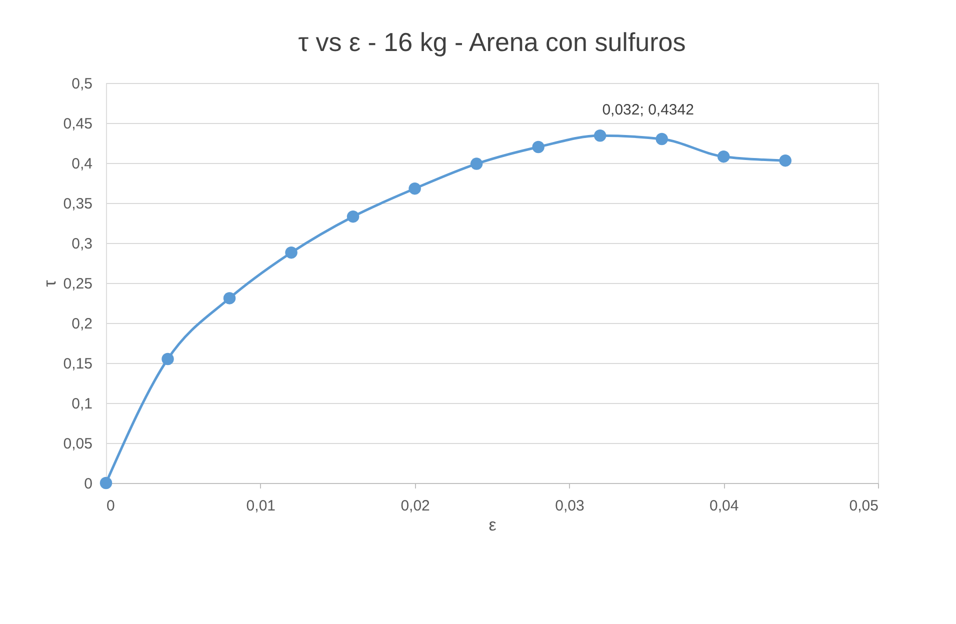 This screenshot has height=624, width=956. I want to click on annotation: 0,032; 0,4342, so click(648, 110).